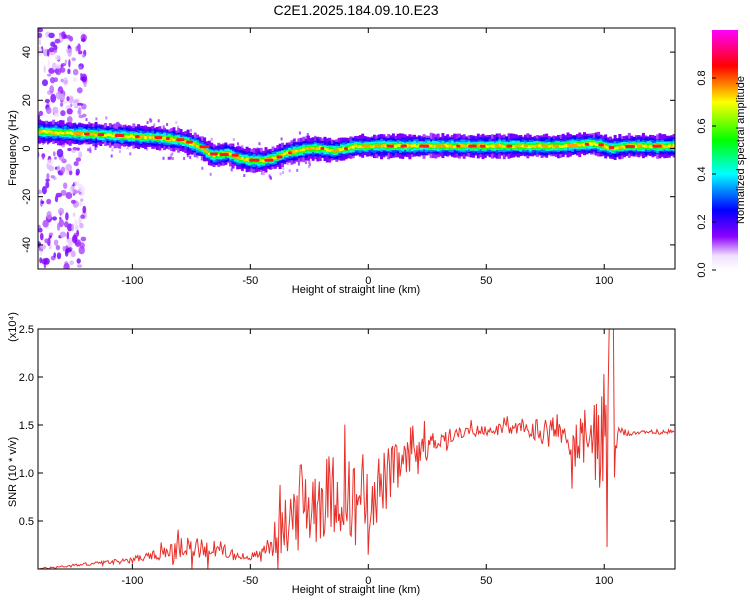  Describe the element at coordinates (741, 150) in the screenshot. I see `colorbar-label: Normalized spectral amplitude` at that location.